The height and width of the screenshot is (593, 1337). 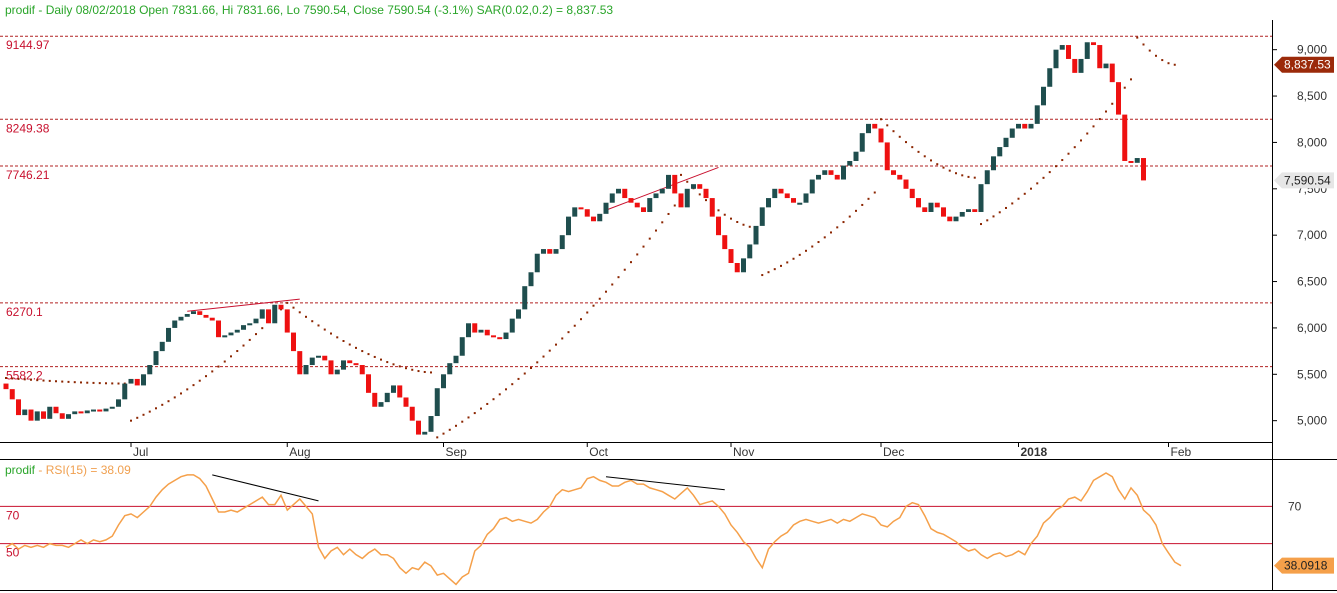 I want to click on level-label-4: 5582.2, so click(x=24, y=376).